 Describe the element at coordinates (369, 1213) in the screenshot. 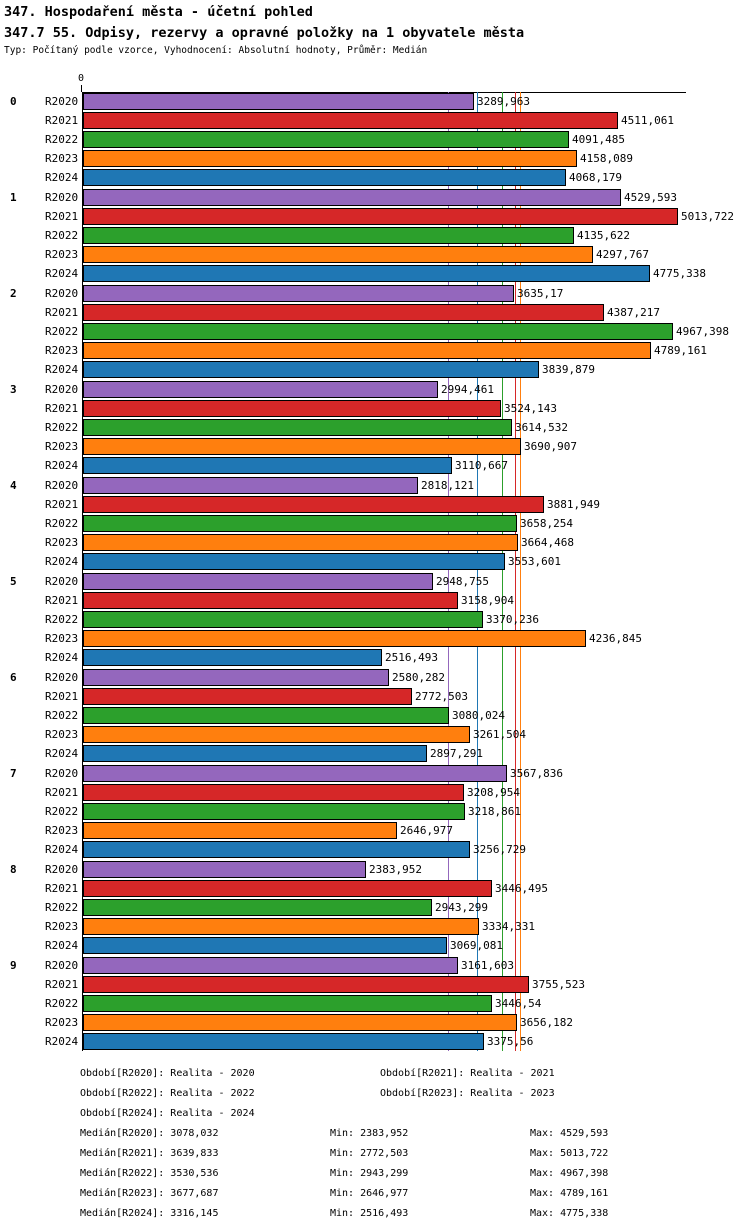

I see `min-stat: Min: 2516,493` at that location.